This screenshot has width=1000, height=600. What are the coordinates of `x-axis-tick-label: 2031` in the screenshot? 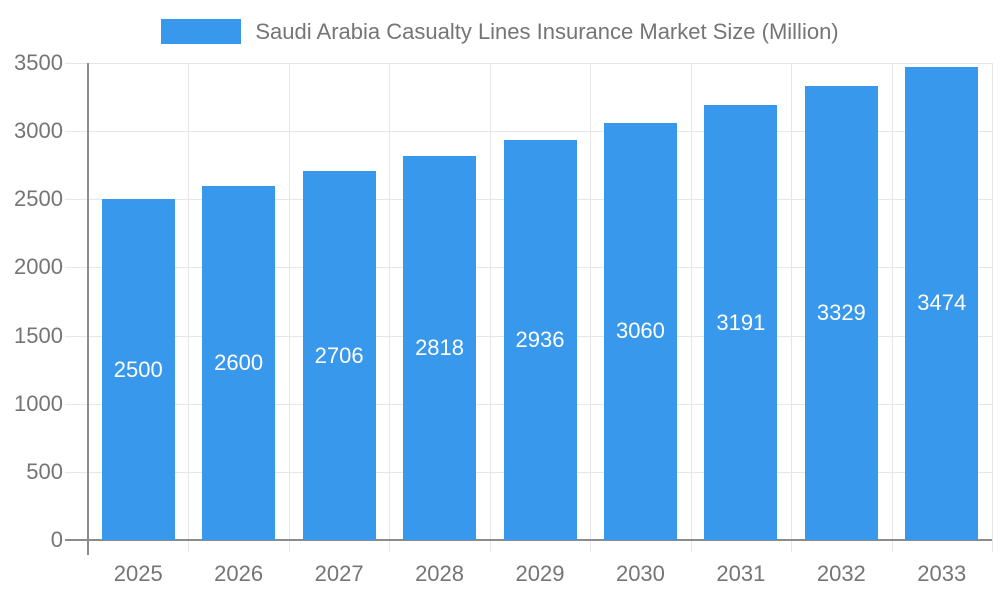 It's located at (741, 573).